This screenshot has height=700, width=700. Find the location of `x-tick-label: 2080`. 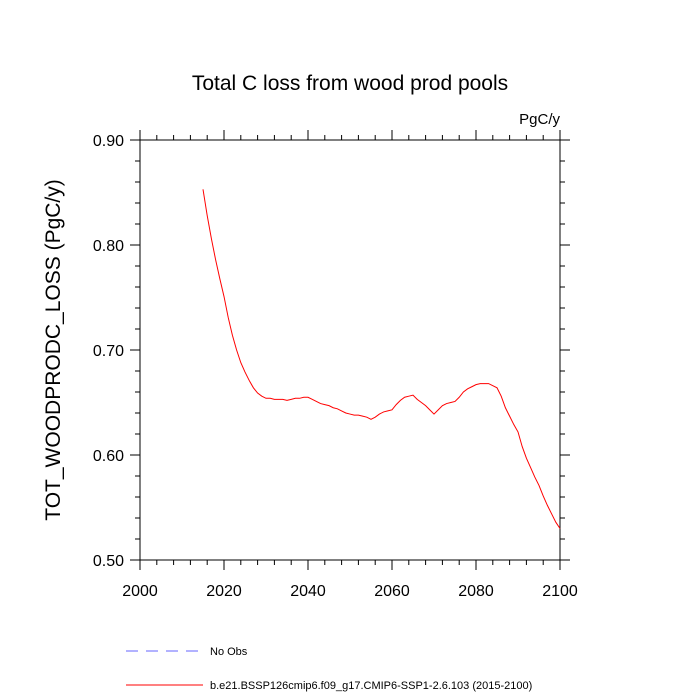

x-tick-label: 2080 is located at coordinates (476, 591).